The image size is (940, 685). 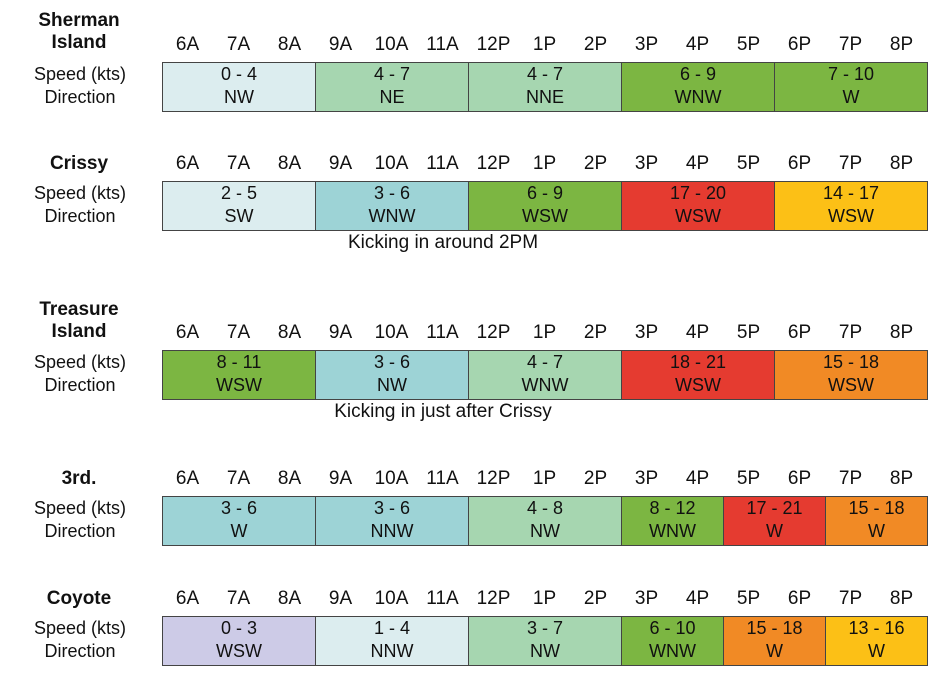 I want to click on forecast-cell: 6 - 9 WSW, so click(x=545, y=206).